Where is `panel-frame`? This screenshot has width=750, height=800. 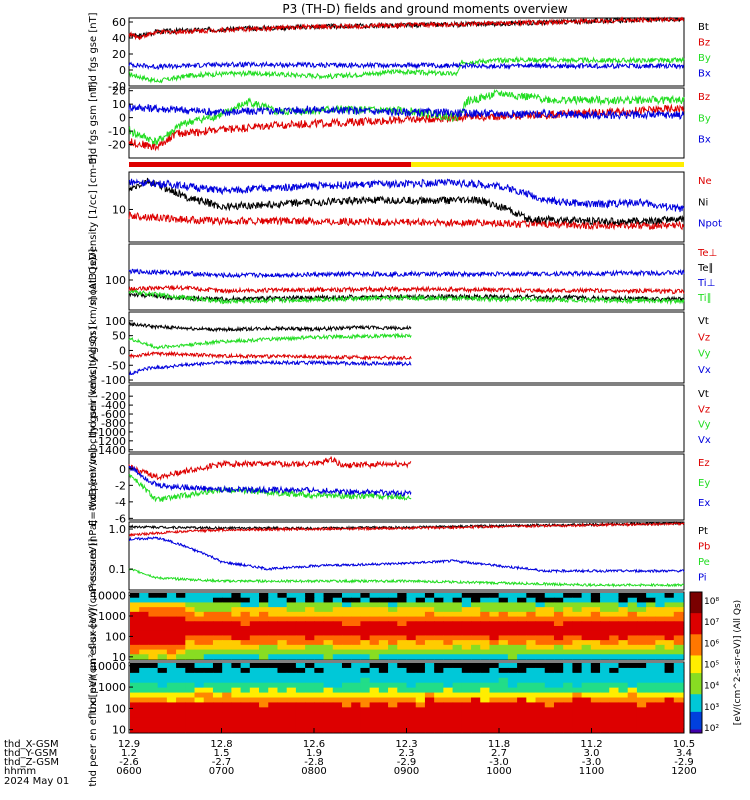 panel-frame is located at coordinates (406, 123).